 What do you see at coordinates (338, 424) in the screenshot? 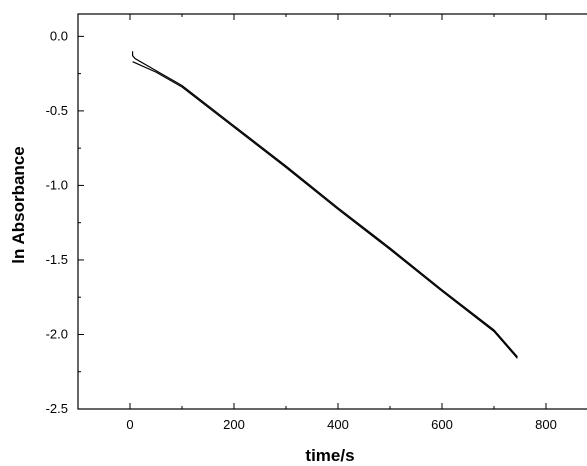
I see `x-tick-label: 400` at bounding box center [338, 424].